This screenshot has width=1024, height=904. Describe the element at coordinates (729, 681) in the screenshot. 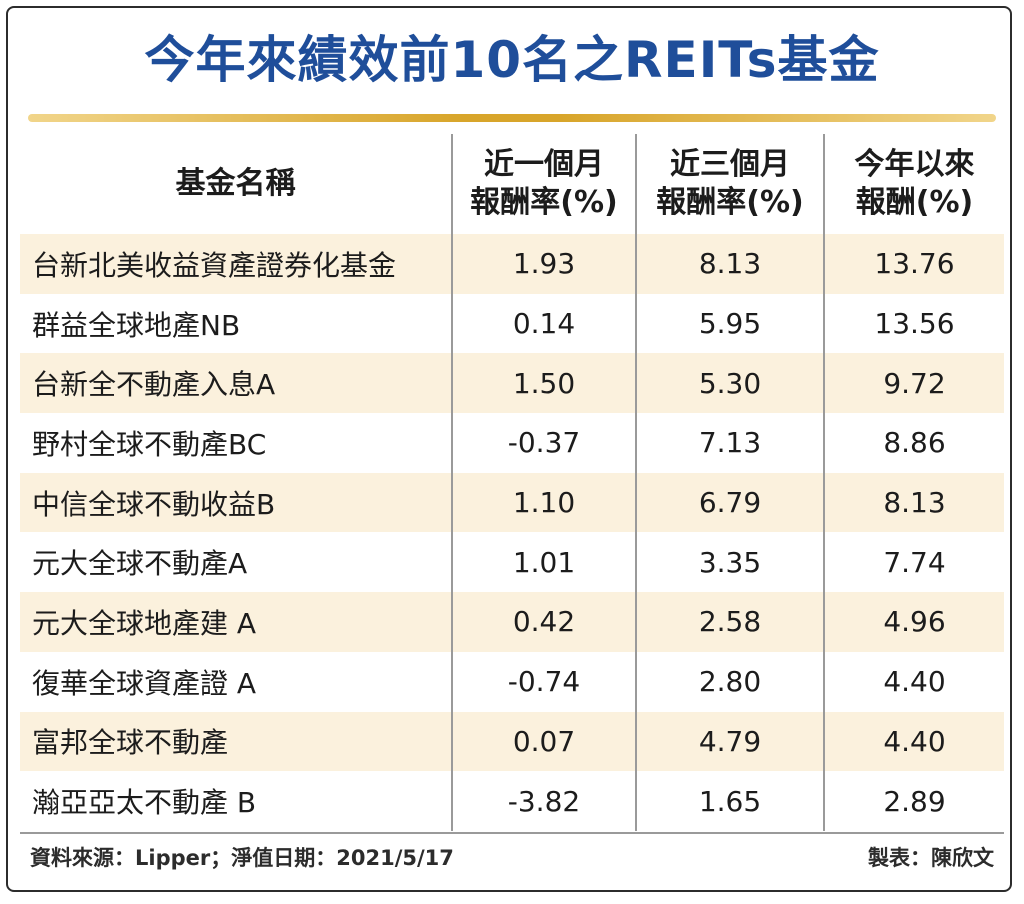

I see `three-month-return-cell: 2.80` at that location.